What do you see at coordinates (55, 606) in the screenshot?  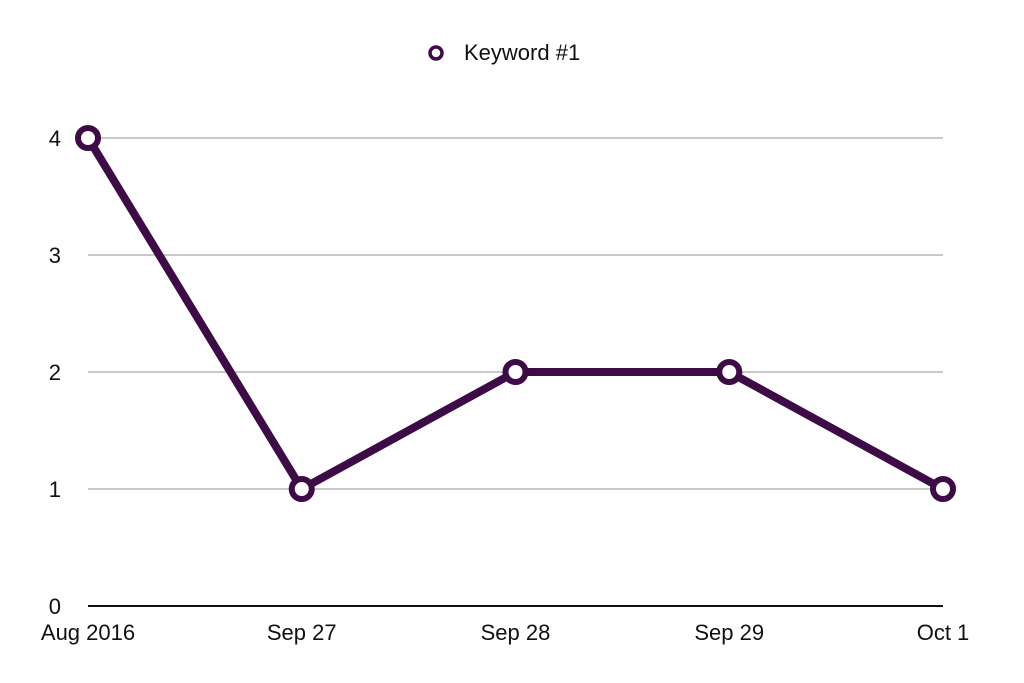 I see `y-tick-label: 0` at bounding box center [55, 606].